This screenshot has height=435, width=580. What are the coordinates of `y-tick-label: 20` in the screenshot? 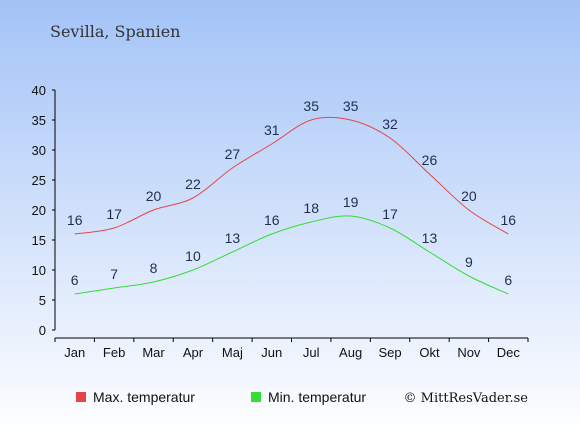 It's located at (39, 210).